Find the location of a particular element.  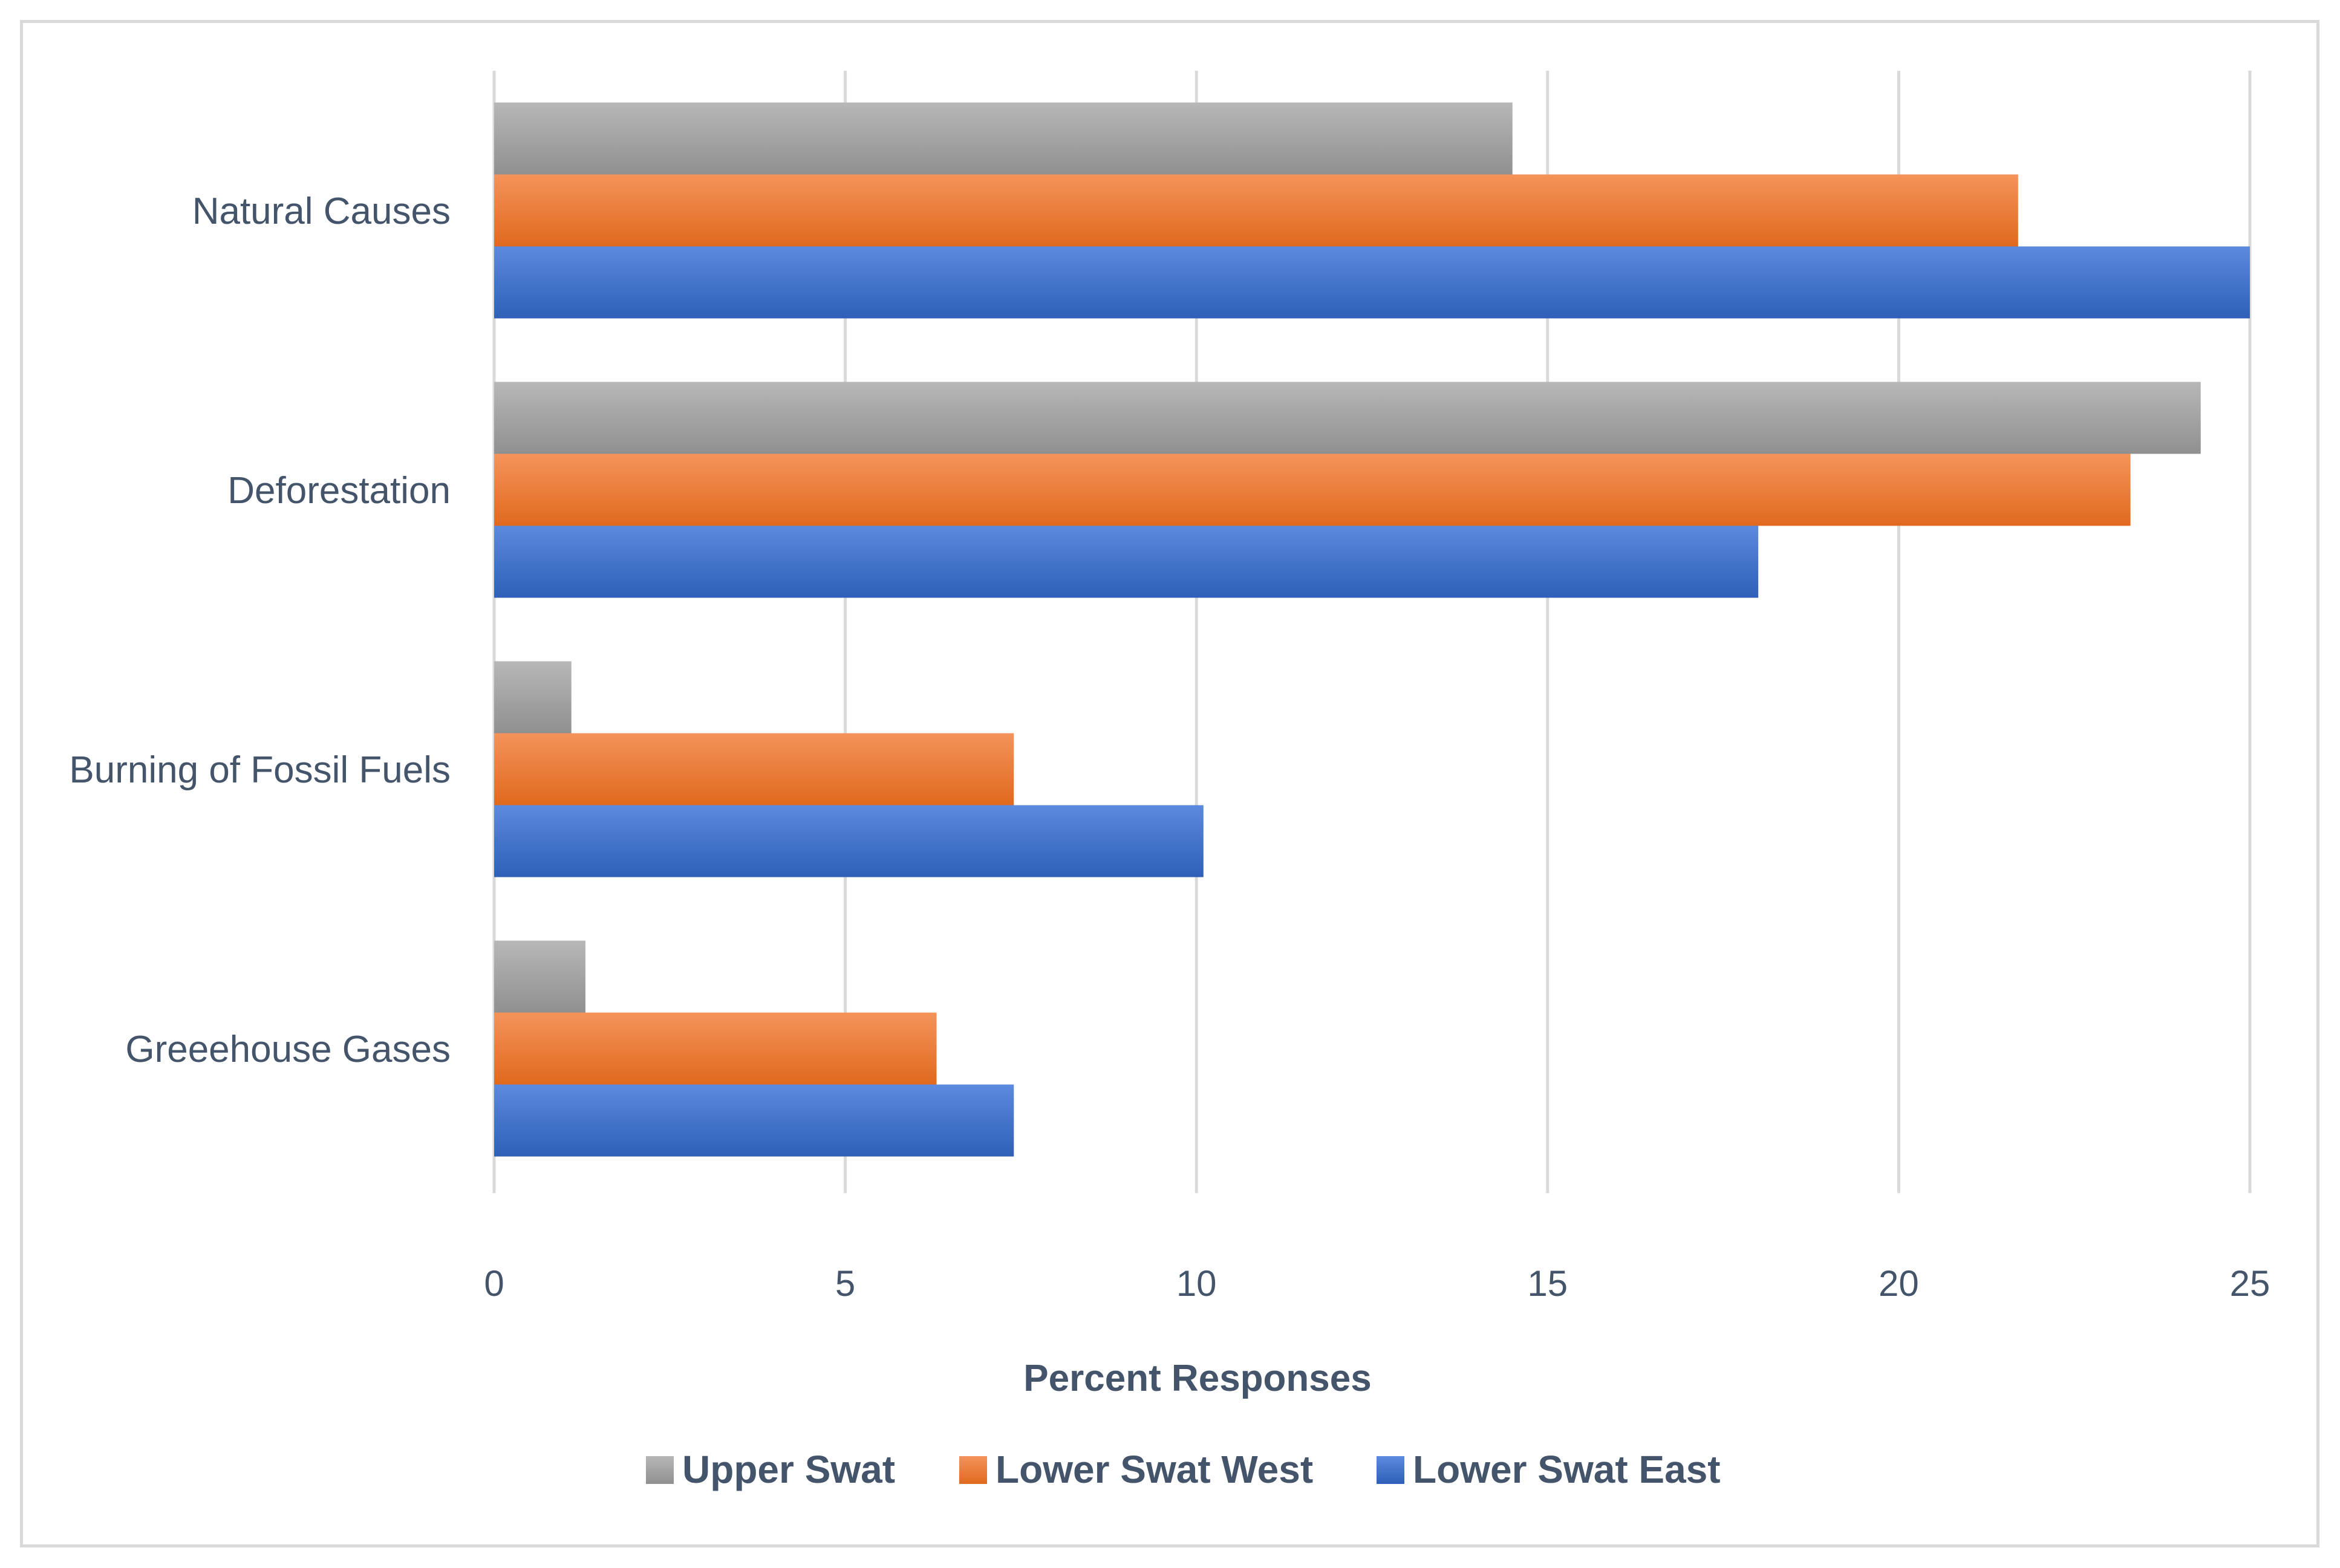

x-tick-label: 10 is located at coordinates (1196, 1283).